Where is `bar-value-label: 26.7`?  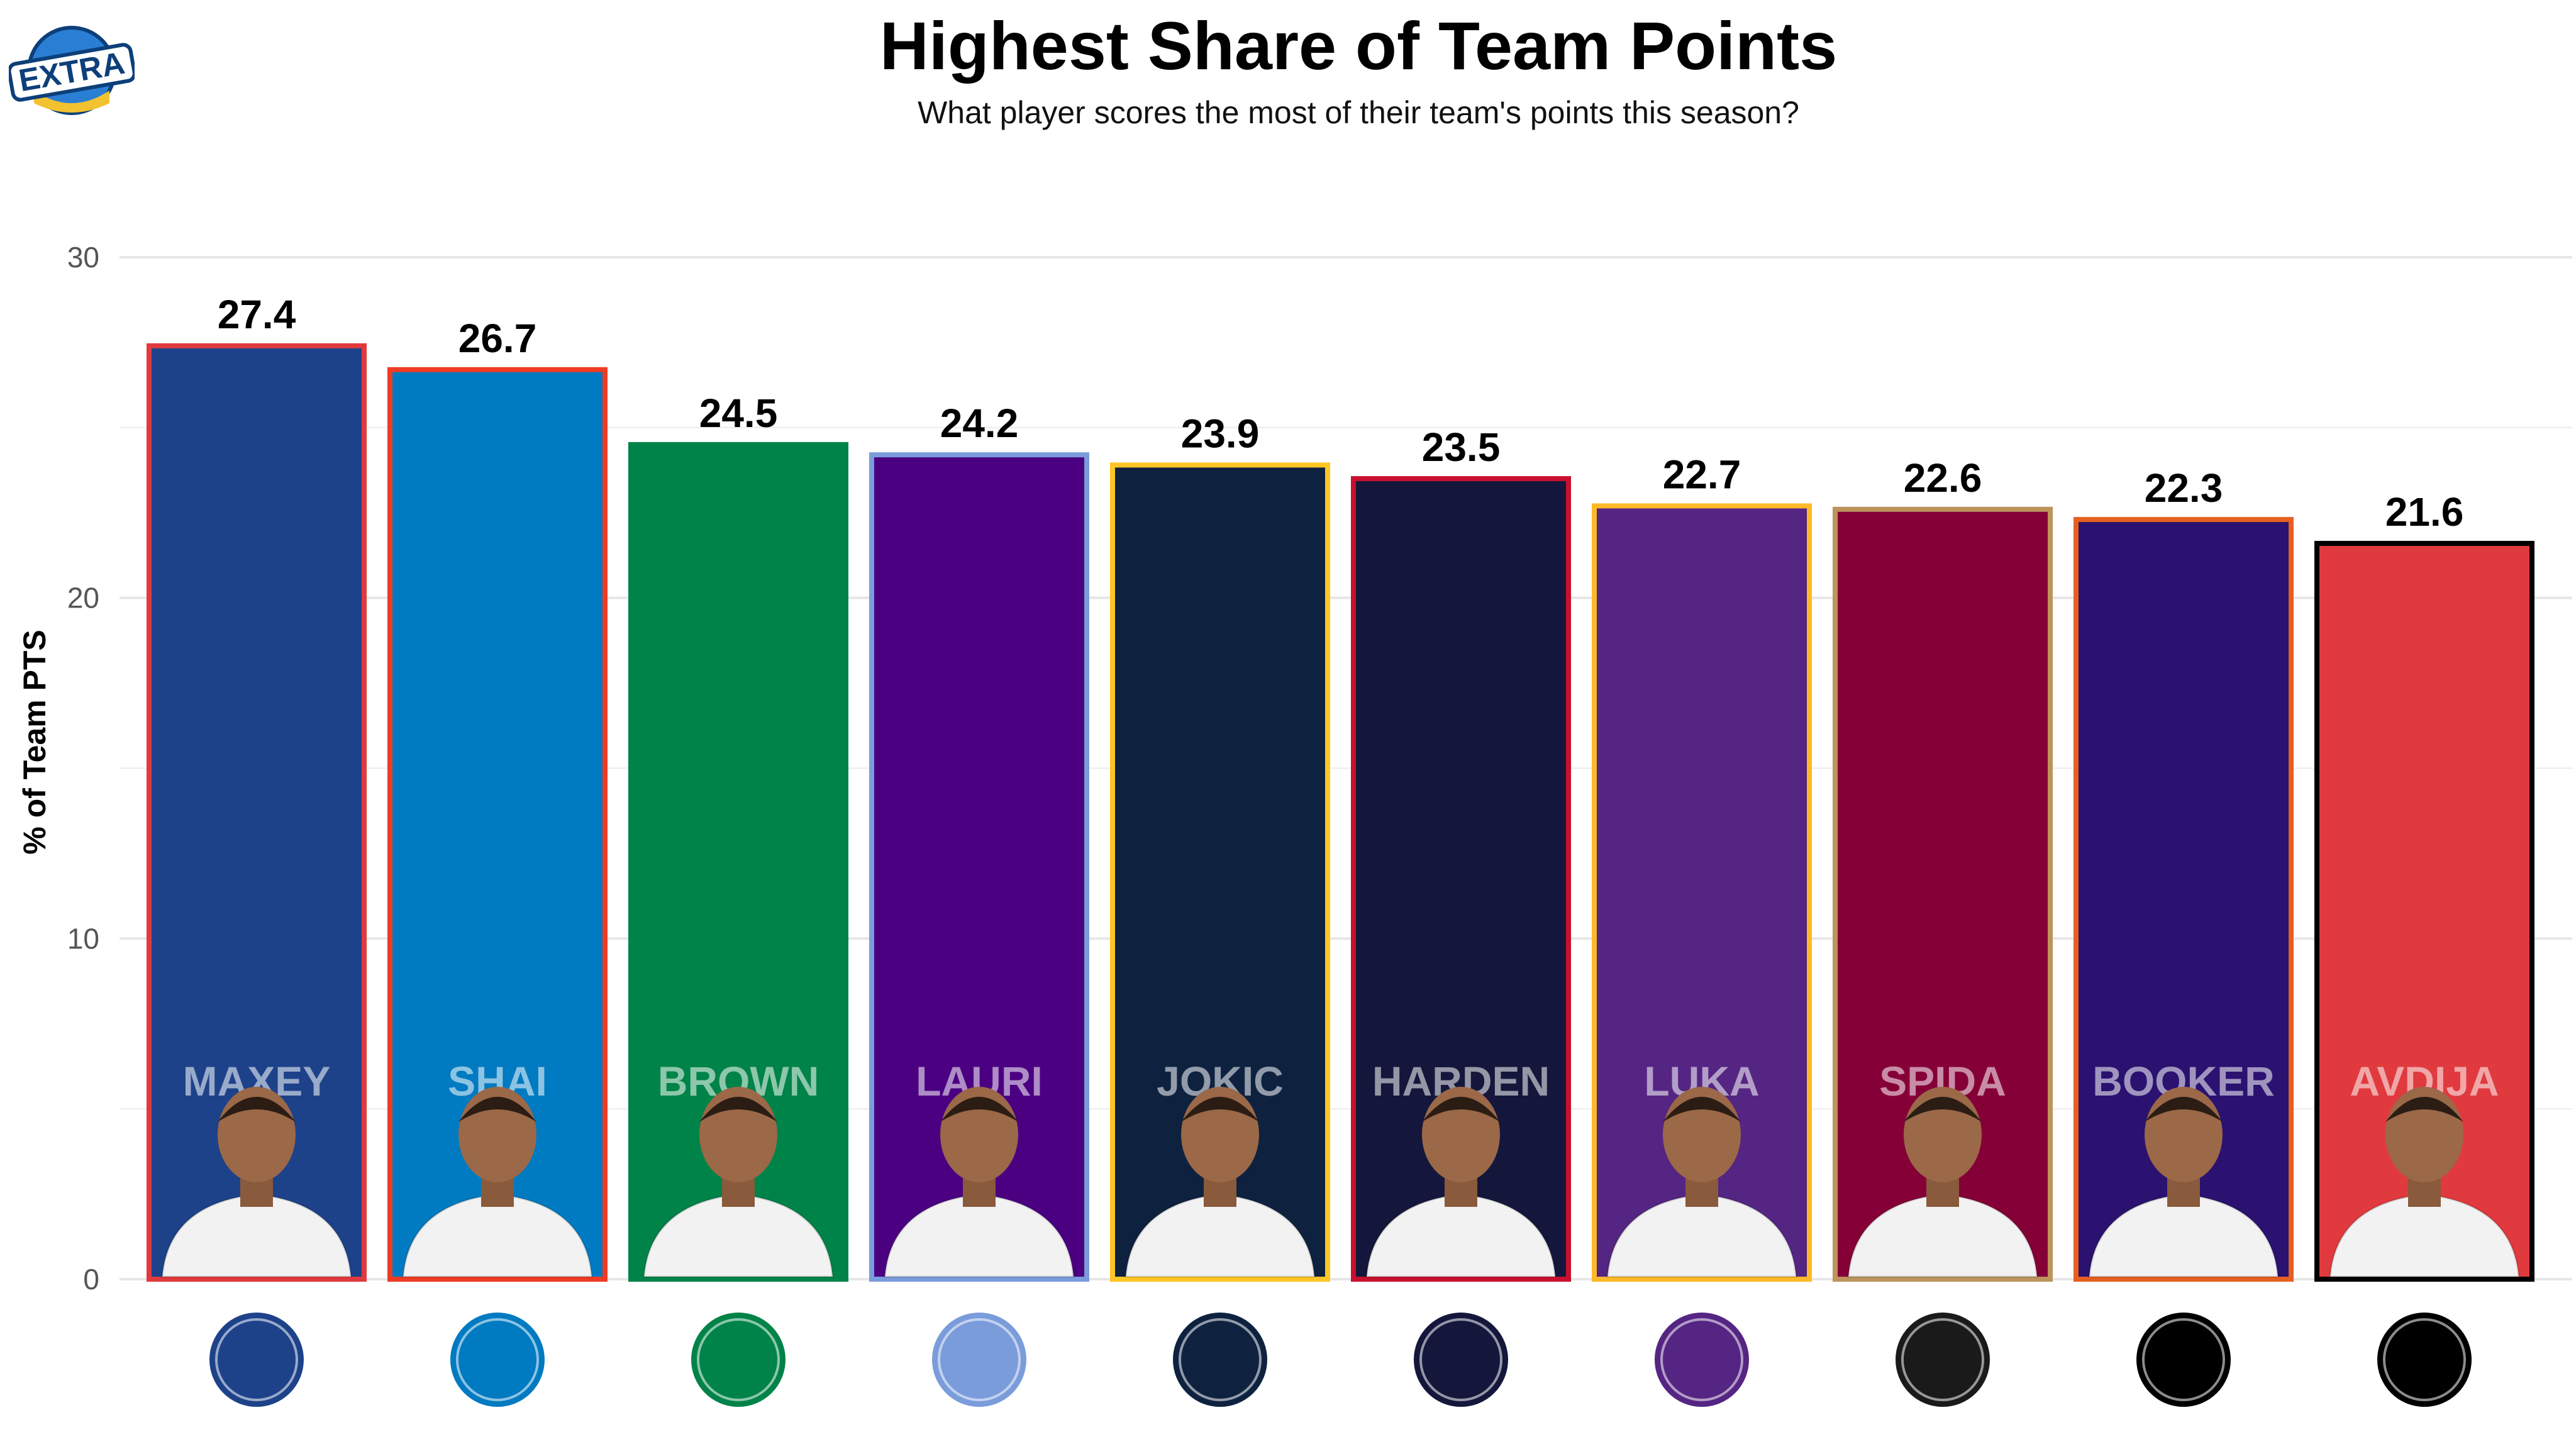 bar-value-label: 26.7 is located at coordinates (497, 338).